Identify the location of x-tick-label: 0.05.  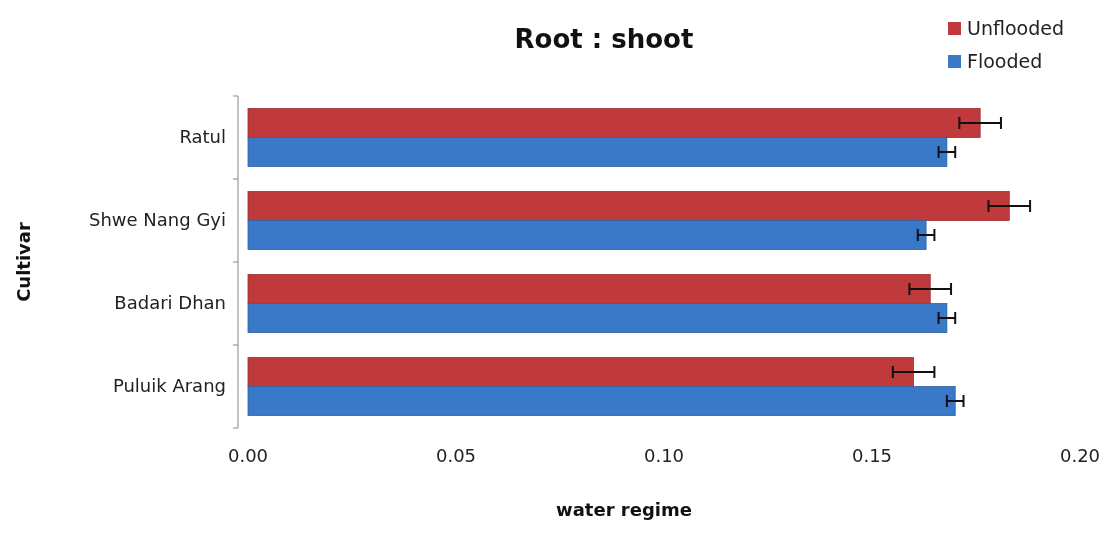
(456, 455).